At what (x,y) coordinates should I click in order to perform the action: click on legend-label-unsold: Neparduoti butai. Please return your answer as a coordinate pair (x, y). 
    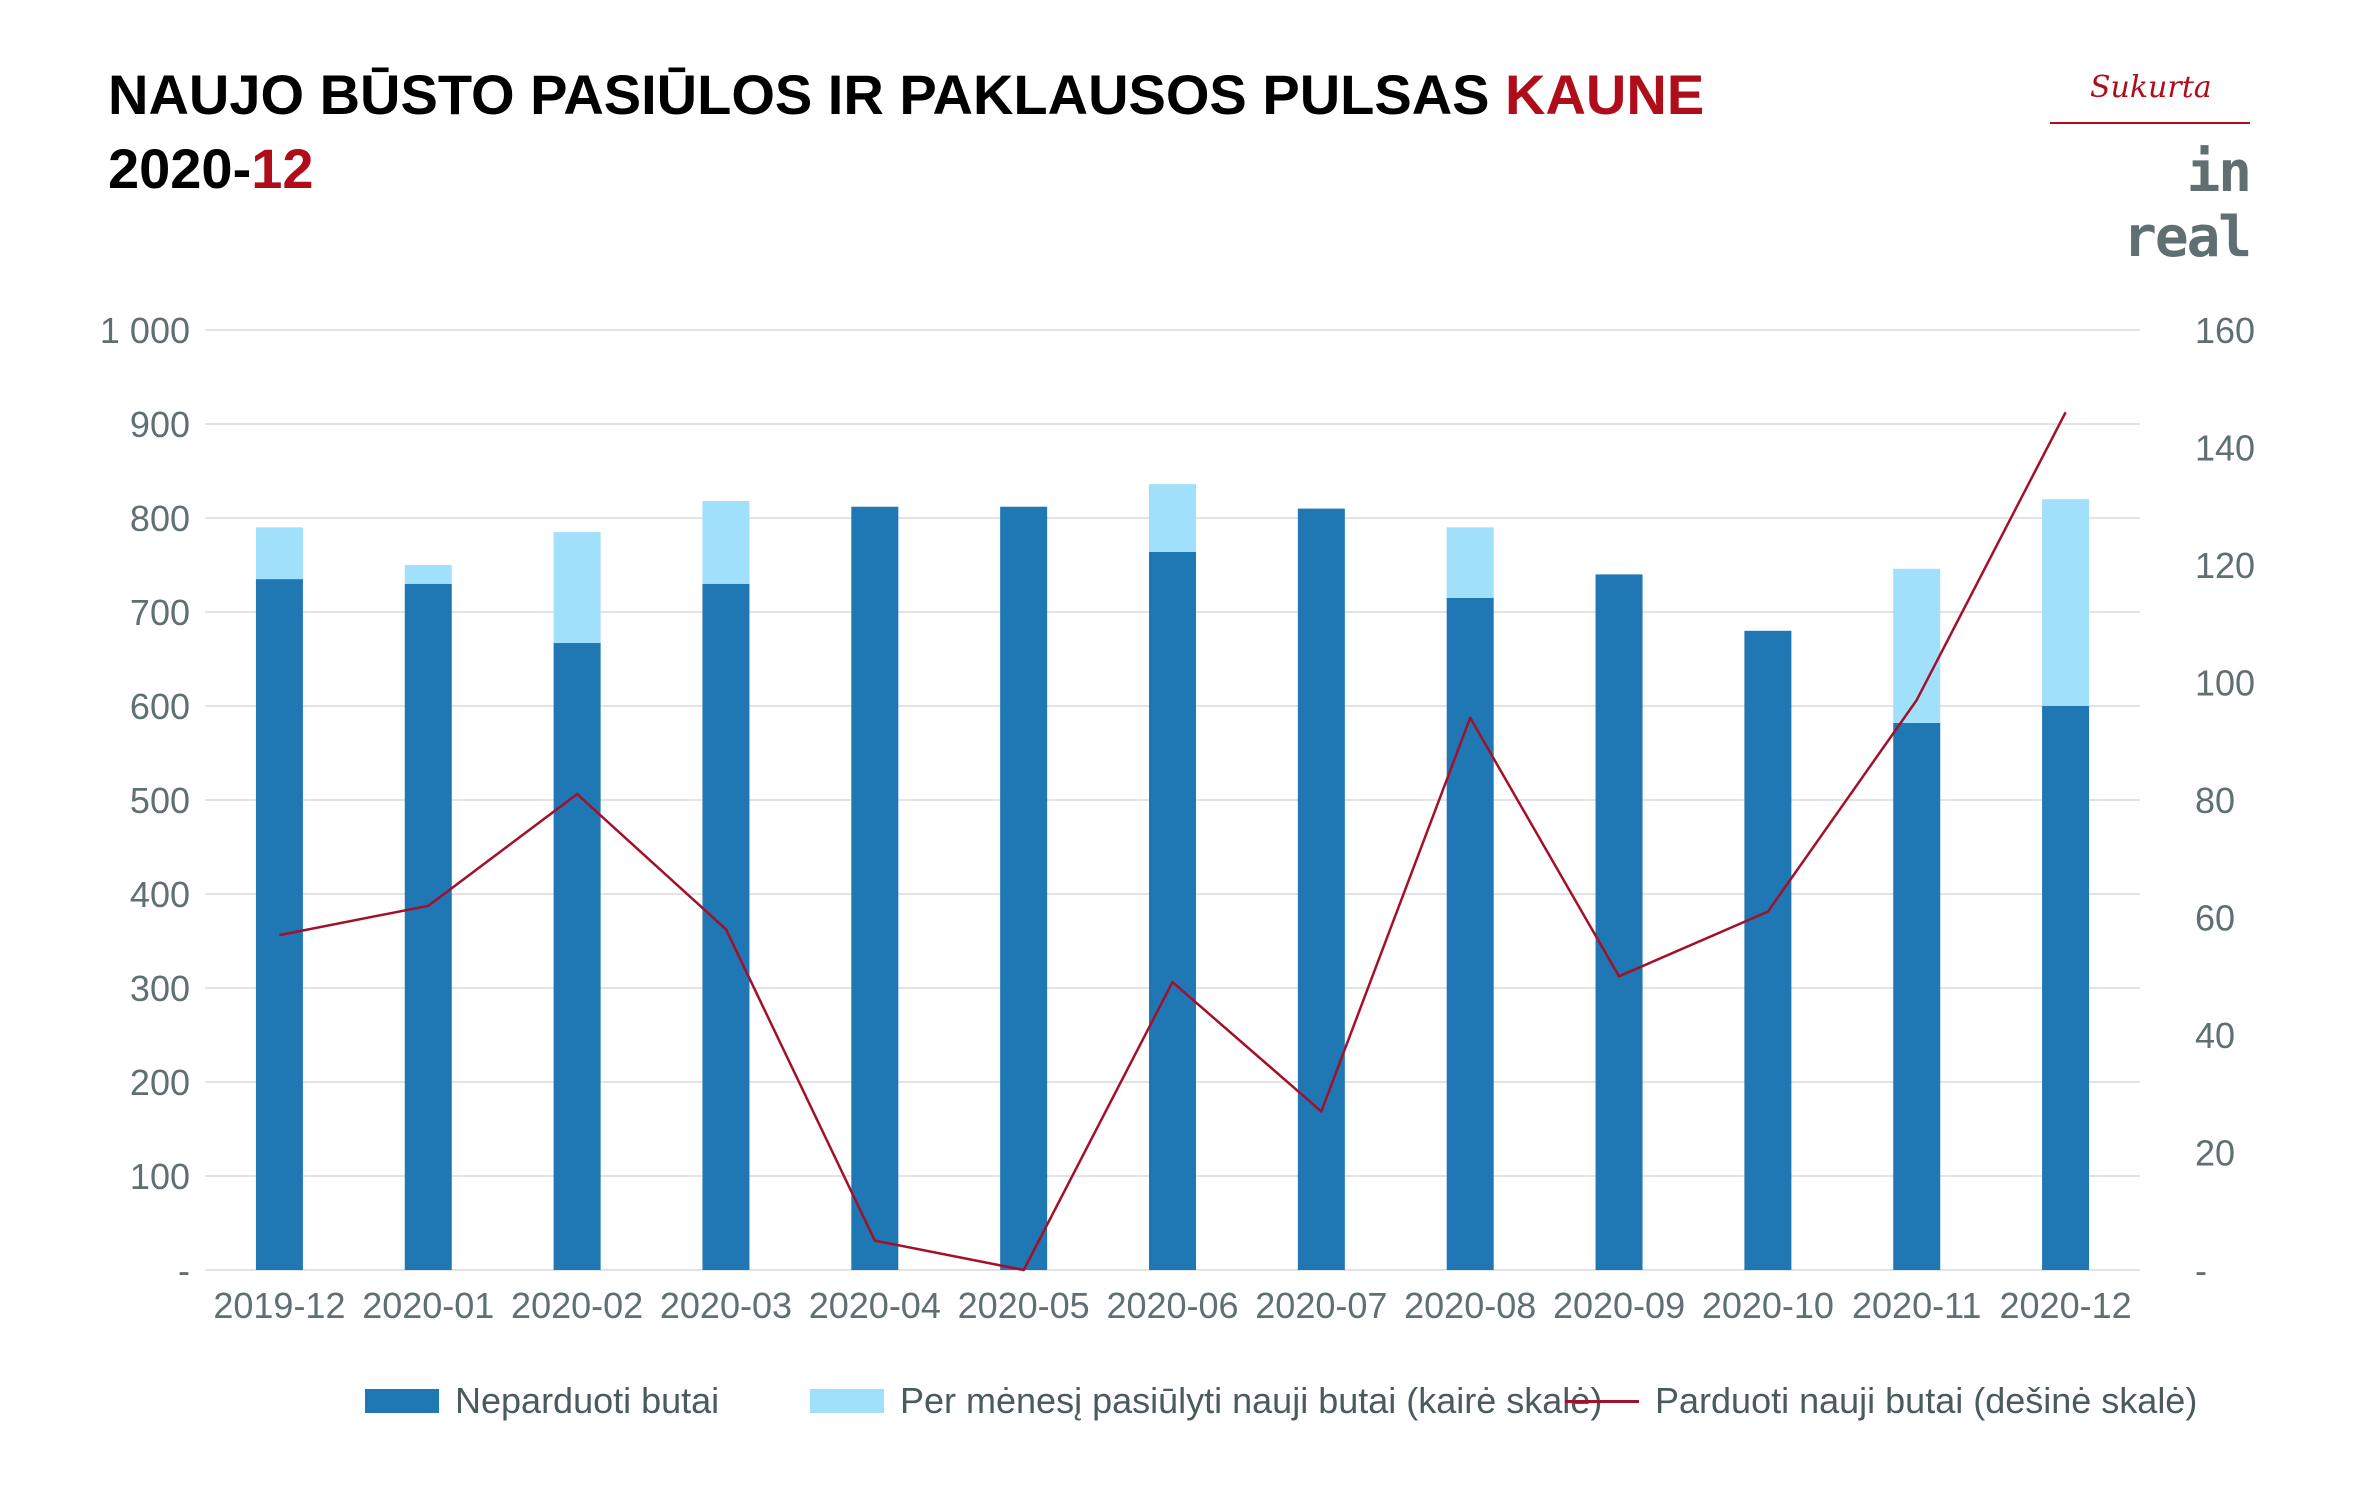
    Looking at the image, I should click on (587, 1400).